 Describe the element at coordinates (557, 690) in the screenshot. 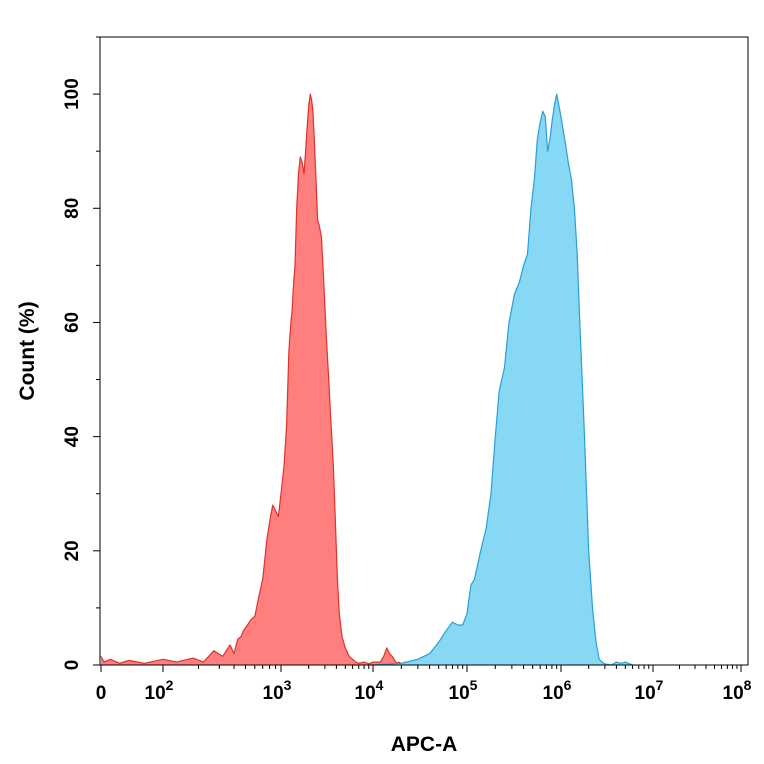

I see `x-tick-label: 10⁶` at that location.